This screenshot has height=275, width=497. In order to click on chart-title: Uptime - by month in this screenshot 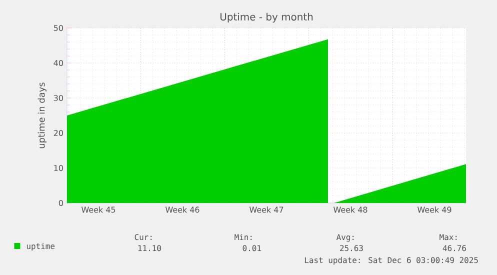, I will do `click(266, 17)`.